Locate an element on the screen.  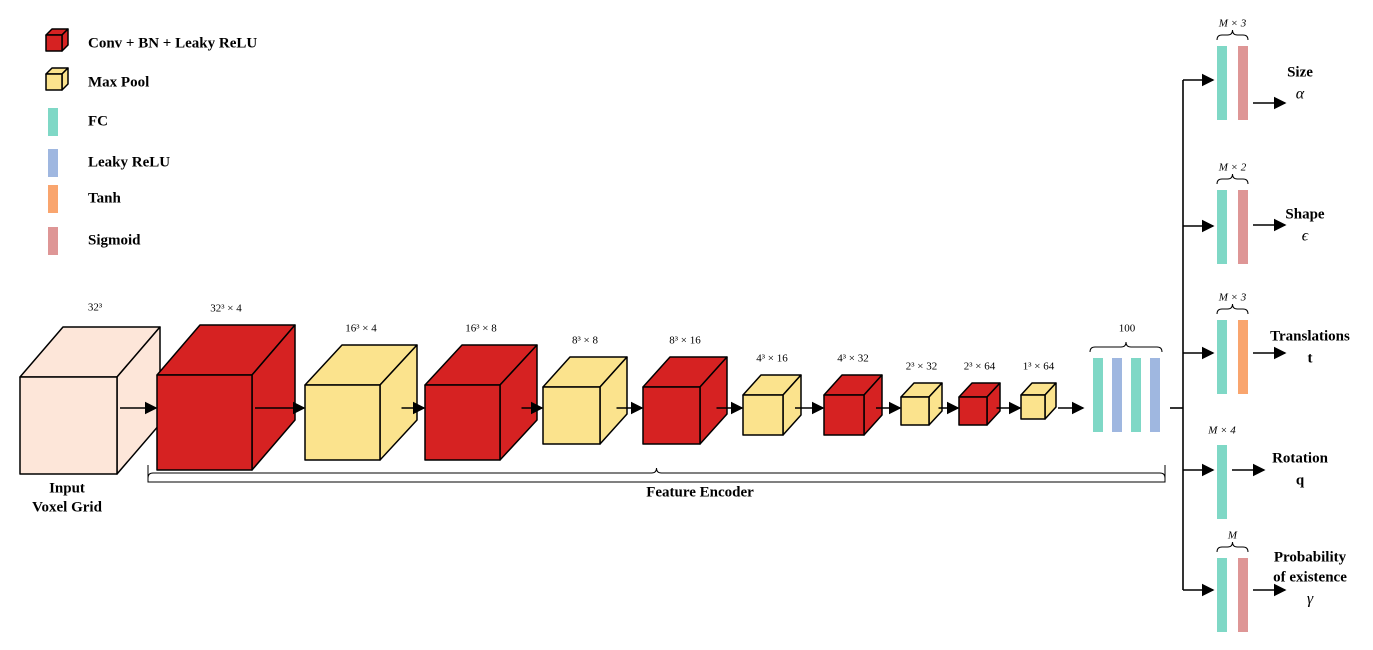
label: M is located at coordinates (1232, 536).